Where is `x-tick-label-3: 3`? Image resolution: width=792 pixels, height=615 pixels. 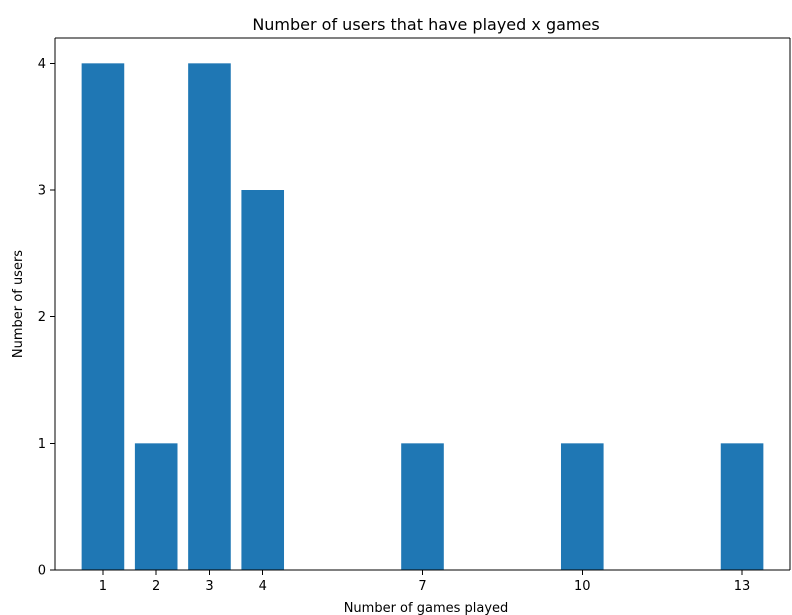
x-tick-label-3: 3 is located at coordinates (209, 586).